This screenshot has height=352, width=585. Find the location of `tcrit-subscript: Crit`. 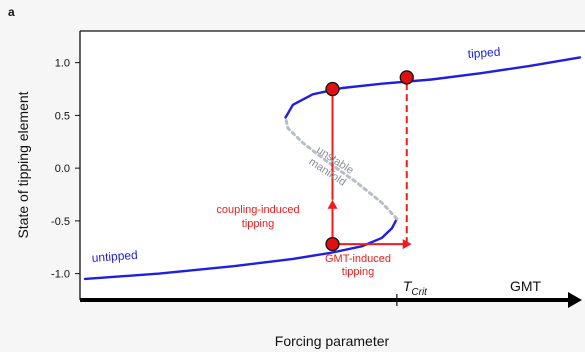

tcrit-subscript: Crit is located at coordinates (419, 292).